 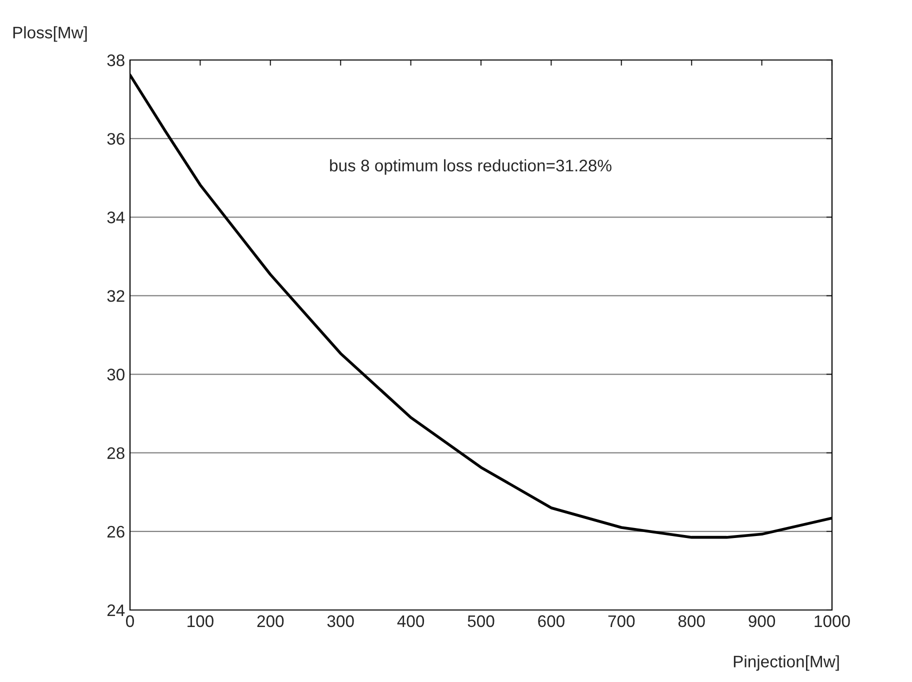 What do you see at coordinates (115, 138) in the screenshot?
I see `y-tick-label: 36` at bounding box center [115, 138].